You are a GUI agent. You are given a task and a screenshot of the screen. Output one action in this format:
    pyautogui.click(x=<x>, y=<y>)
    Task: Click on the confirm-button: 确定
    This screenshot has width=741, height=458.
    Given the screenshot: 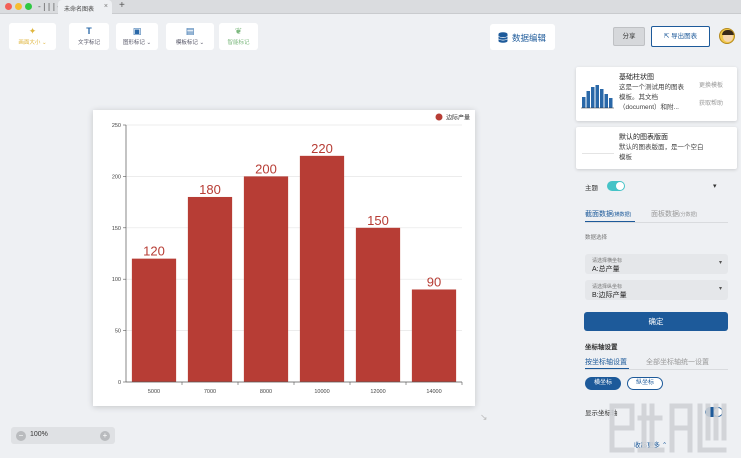 What is the action you would take?
    pyautogui.click(x=656, y=321)
    